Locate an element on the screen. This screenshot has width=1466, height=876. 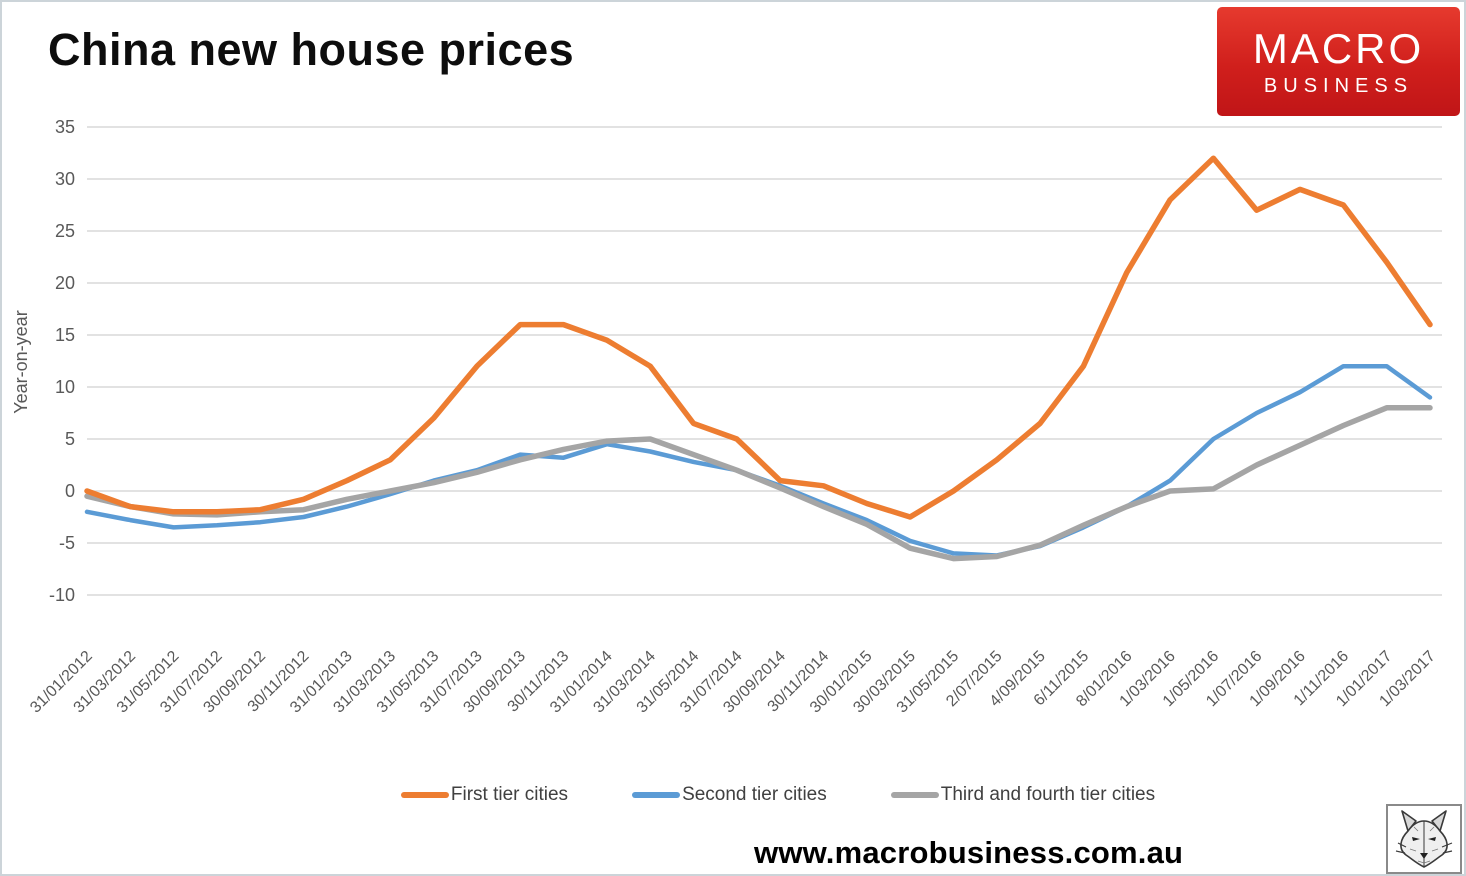
legend-label: Third and fourth tier cities is located at coordinates (1048, 794).